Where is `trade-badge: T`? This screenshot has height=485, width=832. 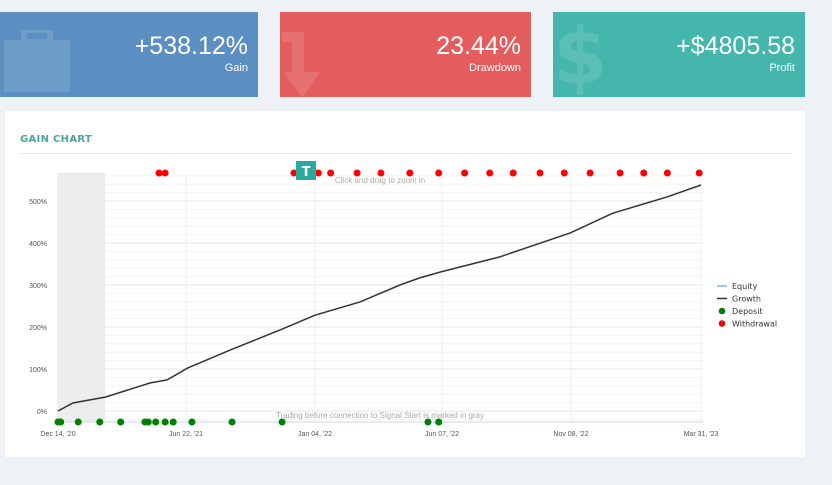 trade-badge: T is located at coordinates (306, 170).